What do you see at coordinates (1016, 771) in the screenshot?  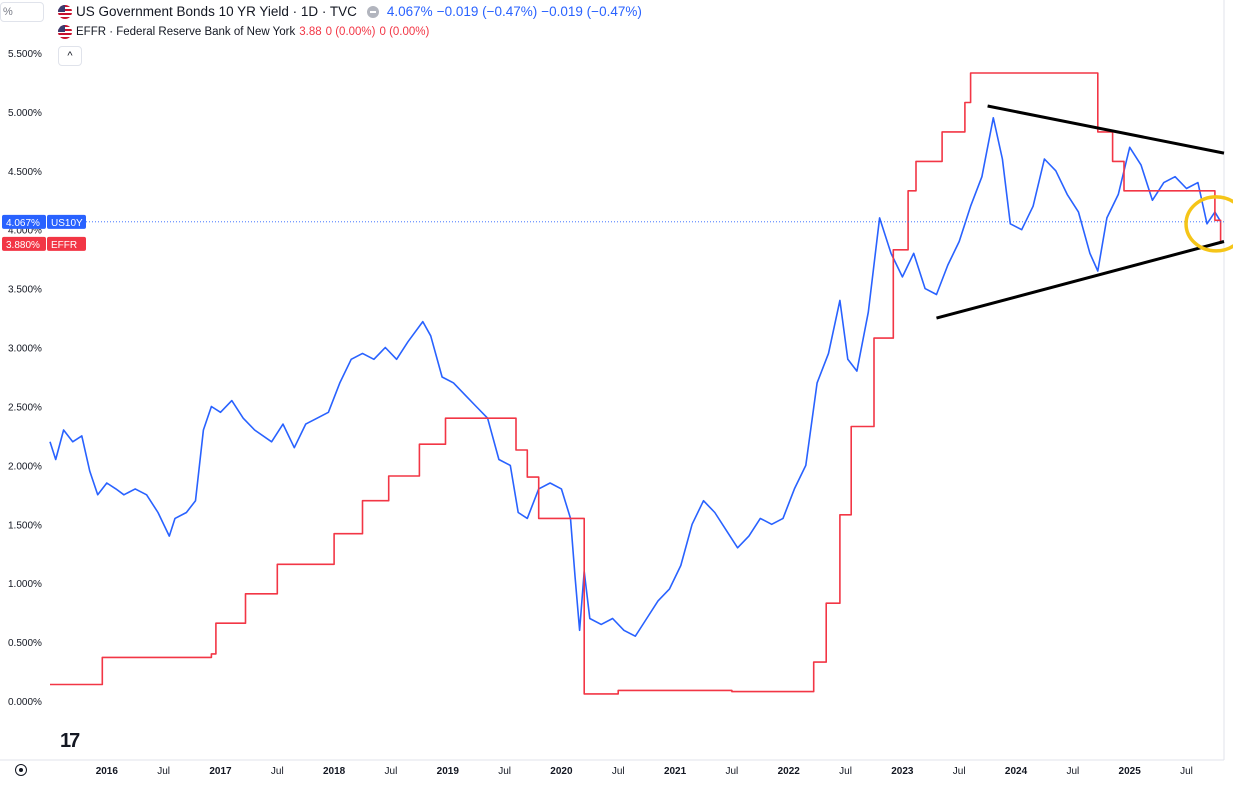 I see `x-tick-label: 2024` at bounding box center [1016, 771].